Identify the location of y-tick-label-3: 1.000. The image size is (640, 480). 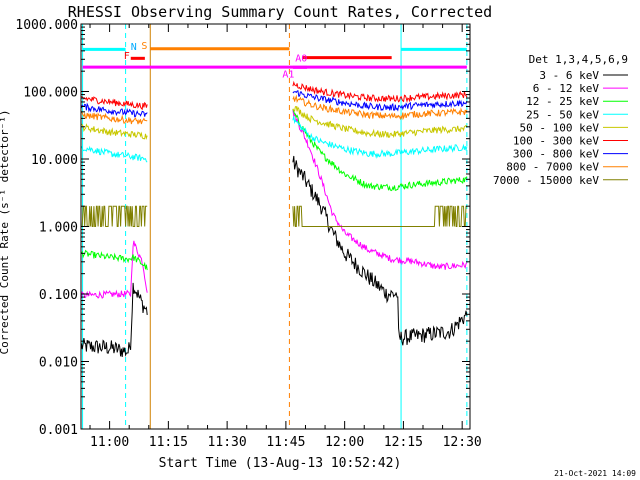
(58, 228).